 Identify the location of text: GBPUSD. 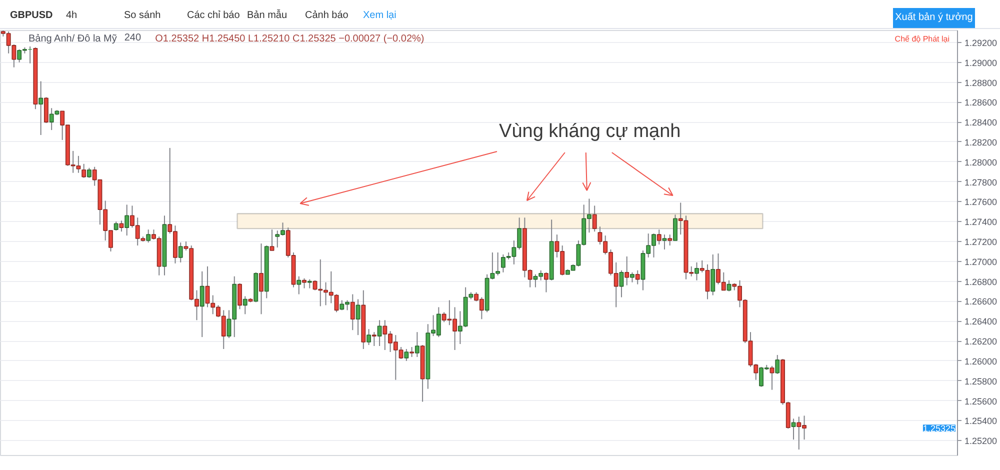
(31, 16).